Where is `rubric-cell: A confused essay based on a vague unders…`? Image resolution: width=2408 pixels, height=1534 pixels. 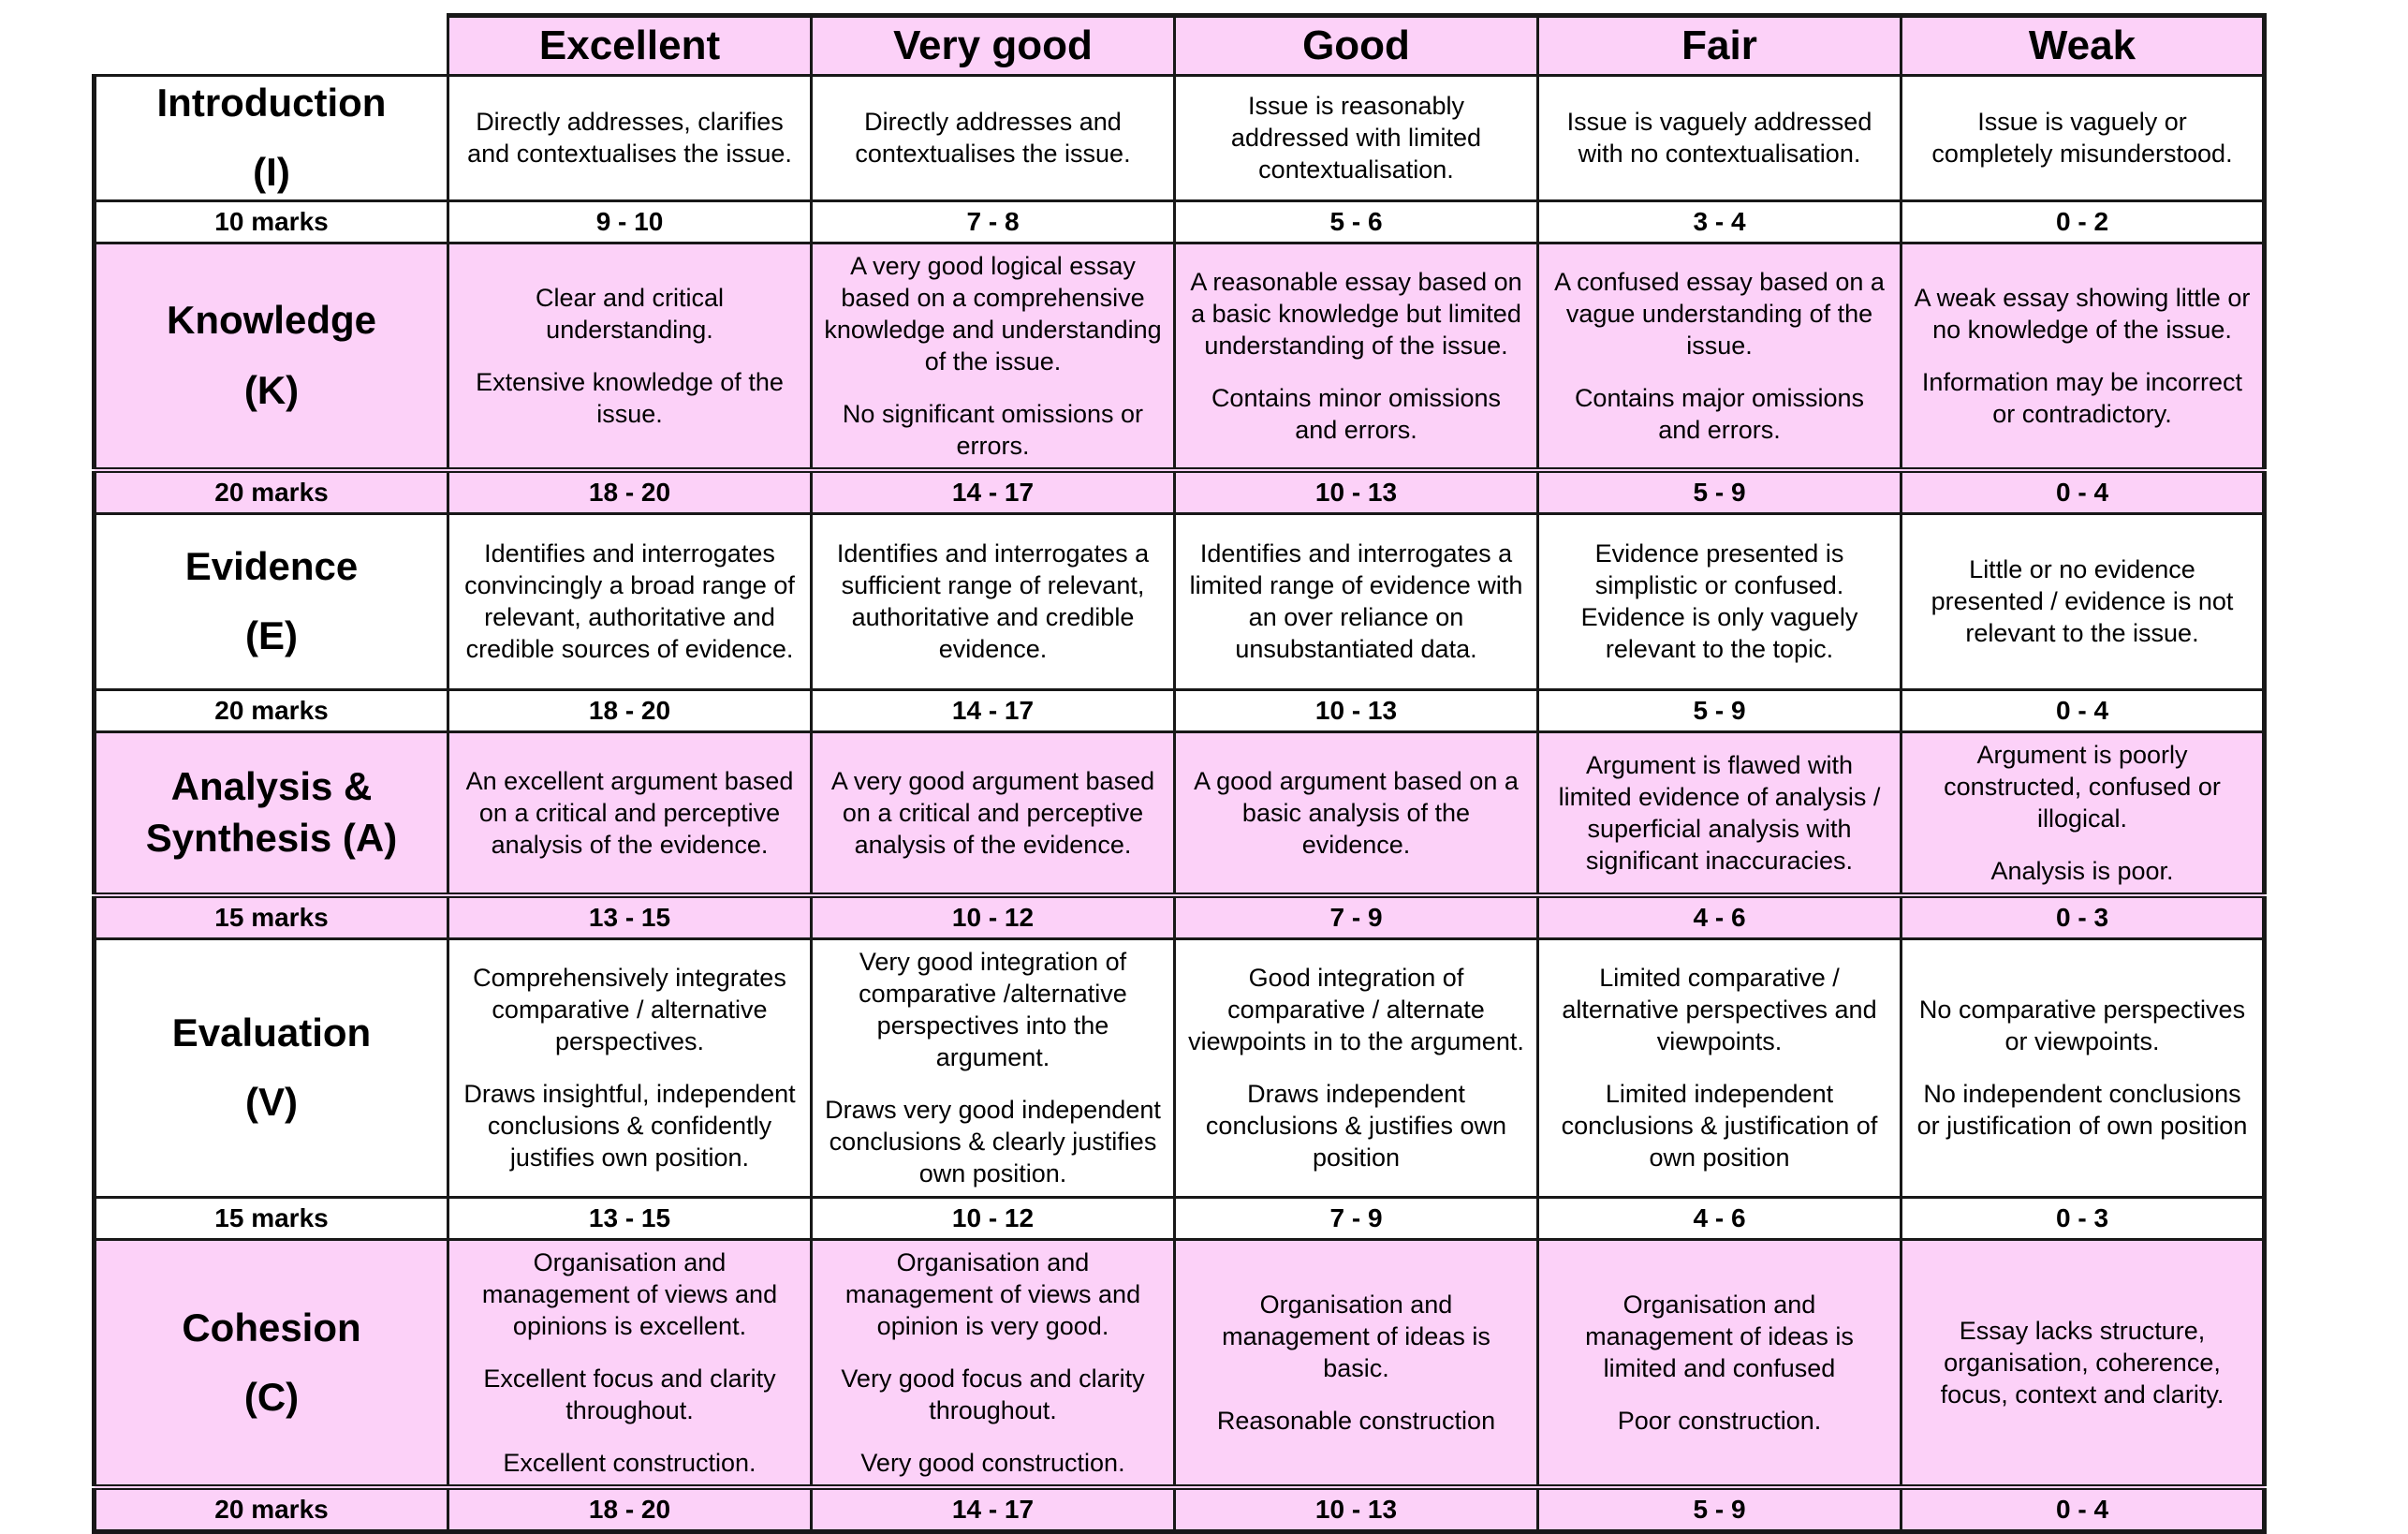 rubric-cell: A confused essay based on a vague unders… is located at coordinates (1719, 356).